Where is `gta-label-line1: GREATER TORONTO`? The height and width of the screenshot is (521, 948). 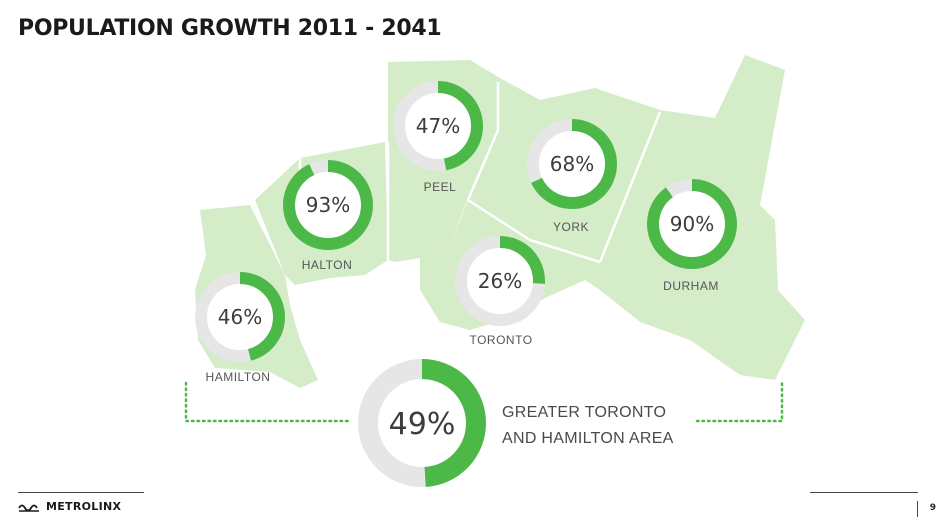
gta-label-line1: GREATER TORONTO is located at coordinates (584, 412).